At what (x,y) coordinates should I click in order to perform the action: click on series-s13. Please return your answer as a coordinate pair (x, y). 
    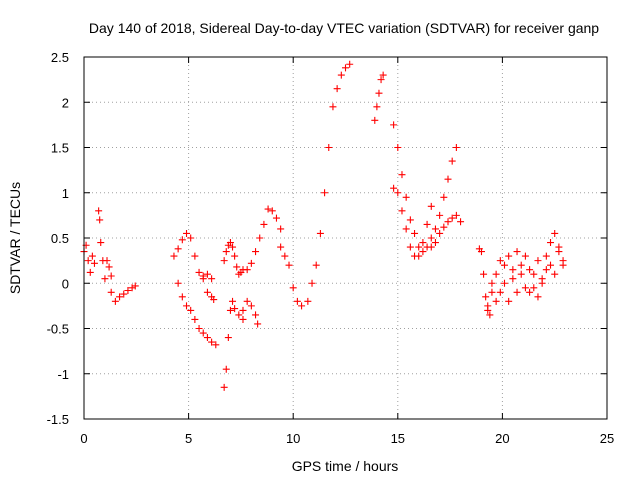
    Looking at the image, I should click on (379, 97).